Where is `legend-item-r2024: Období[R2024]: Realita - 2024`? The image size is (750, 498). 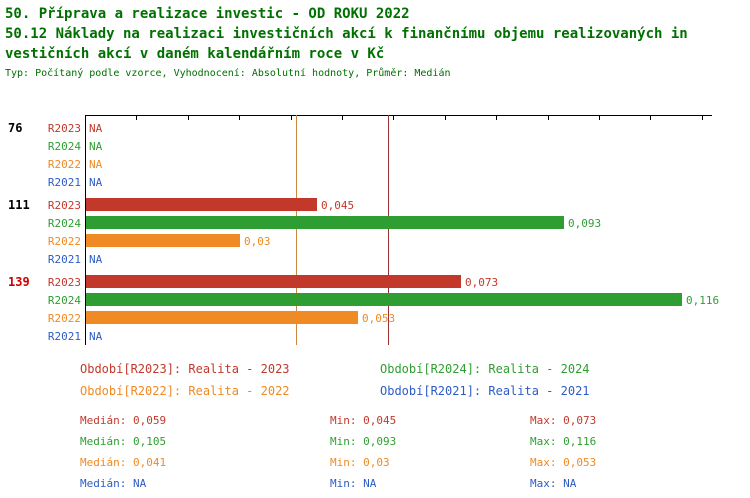 legend-item-r2024: Období[R2024]: Realita - 2024 is located at coordinates (485, 369).